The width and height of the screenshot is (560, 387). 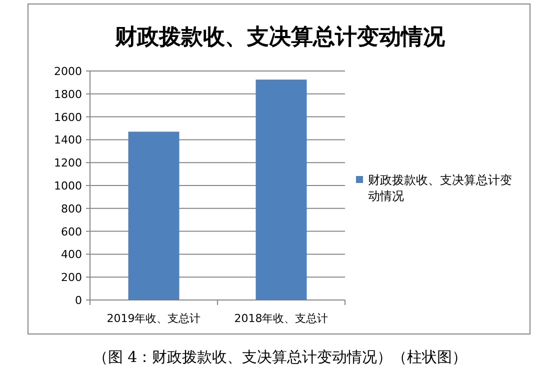 What do you see at coordinates (68, 117) in the screenshot?
I see `y-tick-label: 1600` at bounding box center [68, 117].